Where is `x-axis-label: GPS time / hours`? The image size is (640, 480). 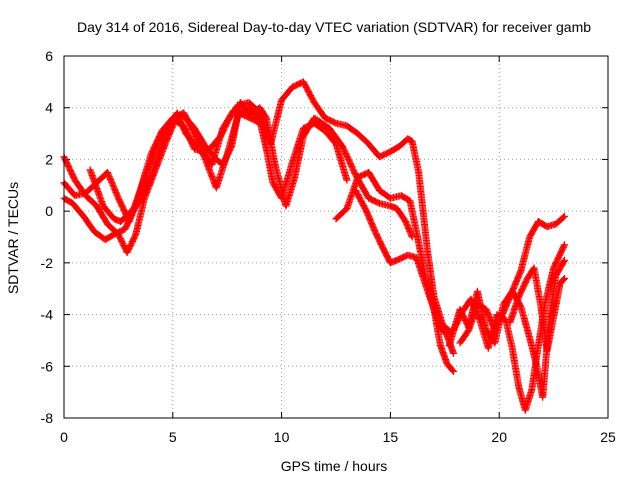
x-axis-label: GPS time / hours is located at coordinates (334, 466).